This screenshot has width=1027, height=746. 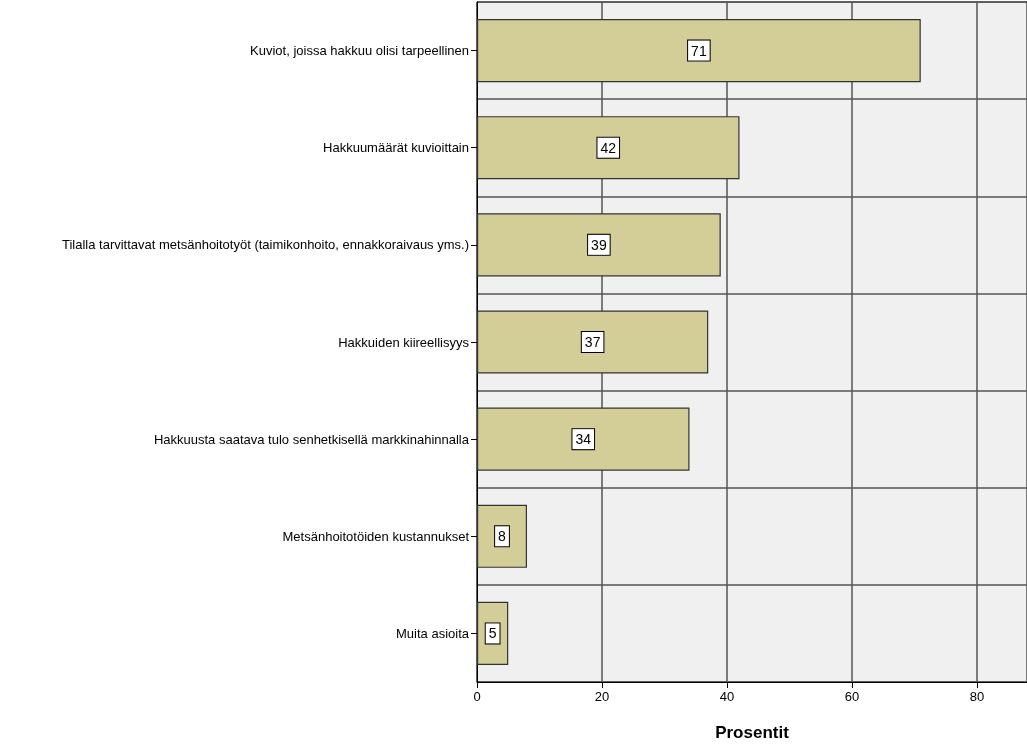 I want to click on data-label: 37, so click(x=592, y=342).